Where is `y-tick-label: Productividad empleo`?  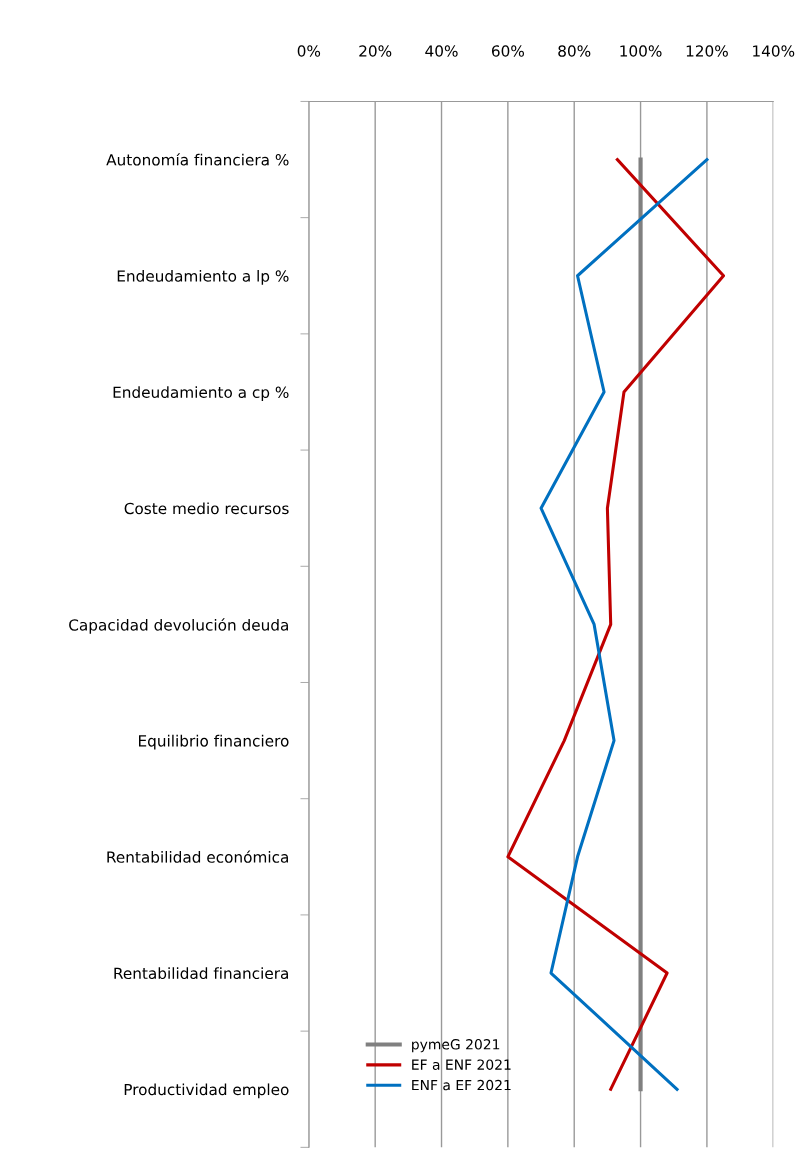
y-tick-label: Productividad empleo is located at coordinates (206, 1091).